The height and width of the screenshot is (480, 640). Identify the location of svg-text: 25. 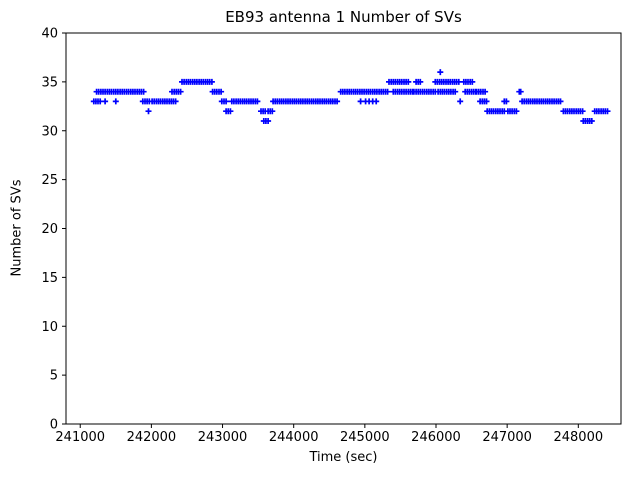
(49, 180).